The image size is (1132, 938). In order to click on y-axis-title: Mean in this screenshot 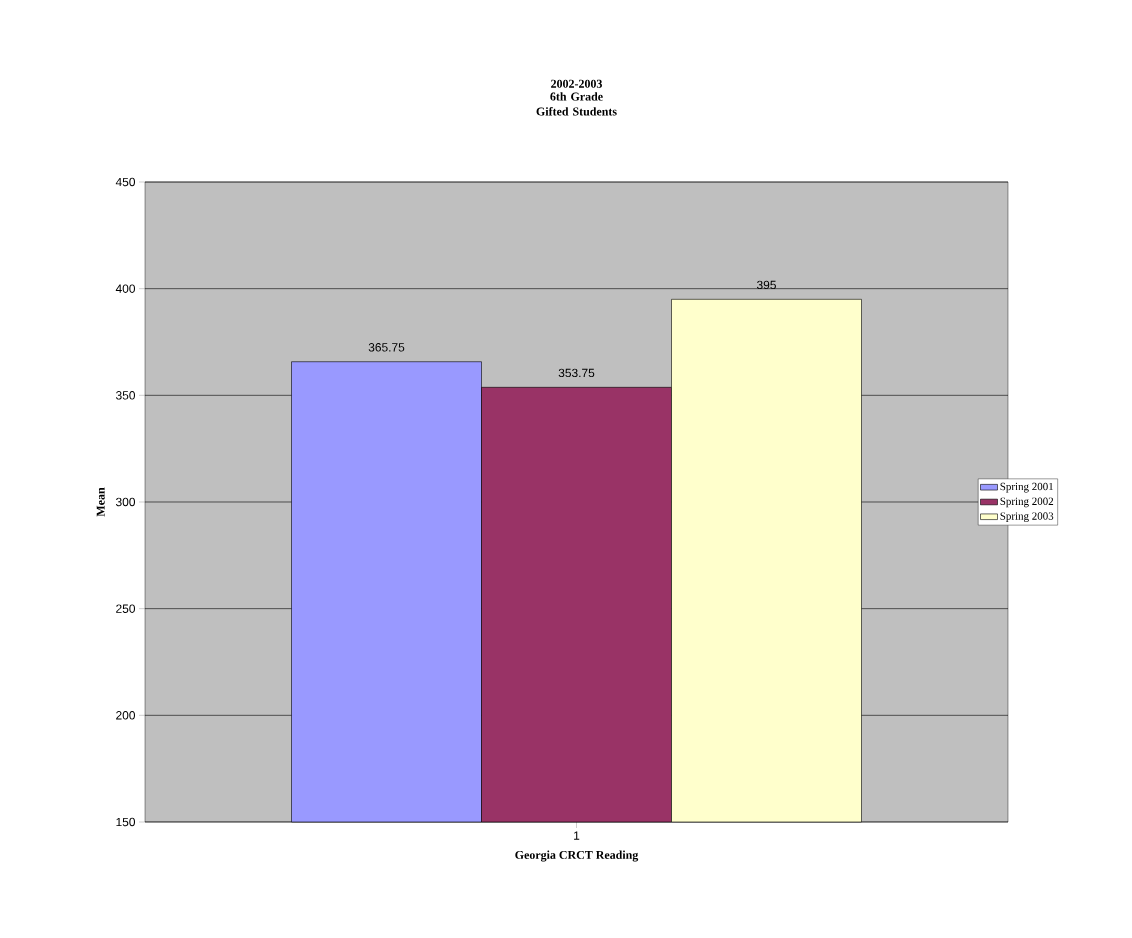, I will do `click(100, 502)`.